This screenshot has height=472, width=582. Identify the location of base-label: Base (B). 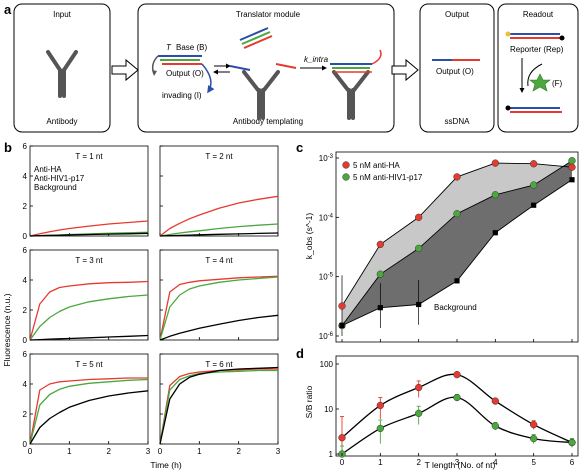
(191, 47).